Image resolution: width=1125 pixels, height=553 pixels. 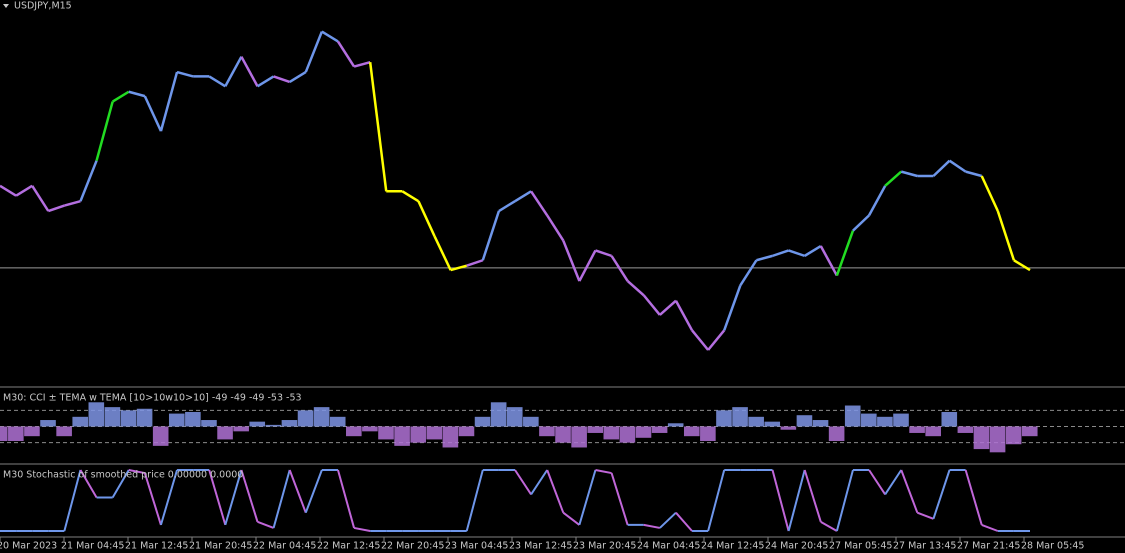 What do you see at coordinates (43, 6) in the screenshot?
I see `chart-title: USDJPY,M15` at bounding box center [43, 6].